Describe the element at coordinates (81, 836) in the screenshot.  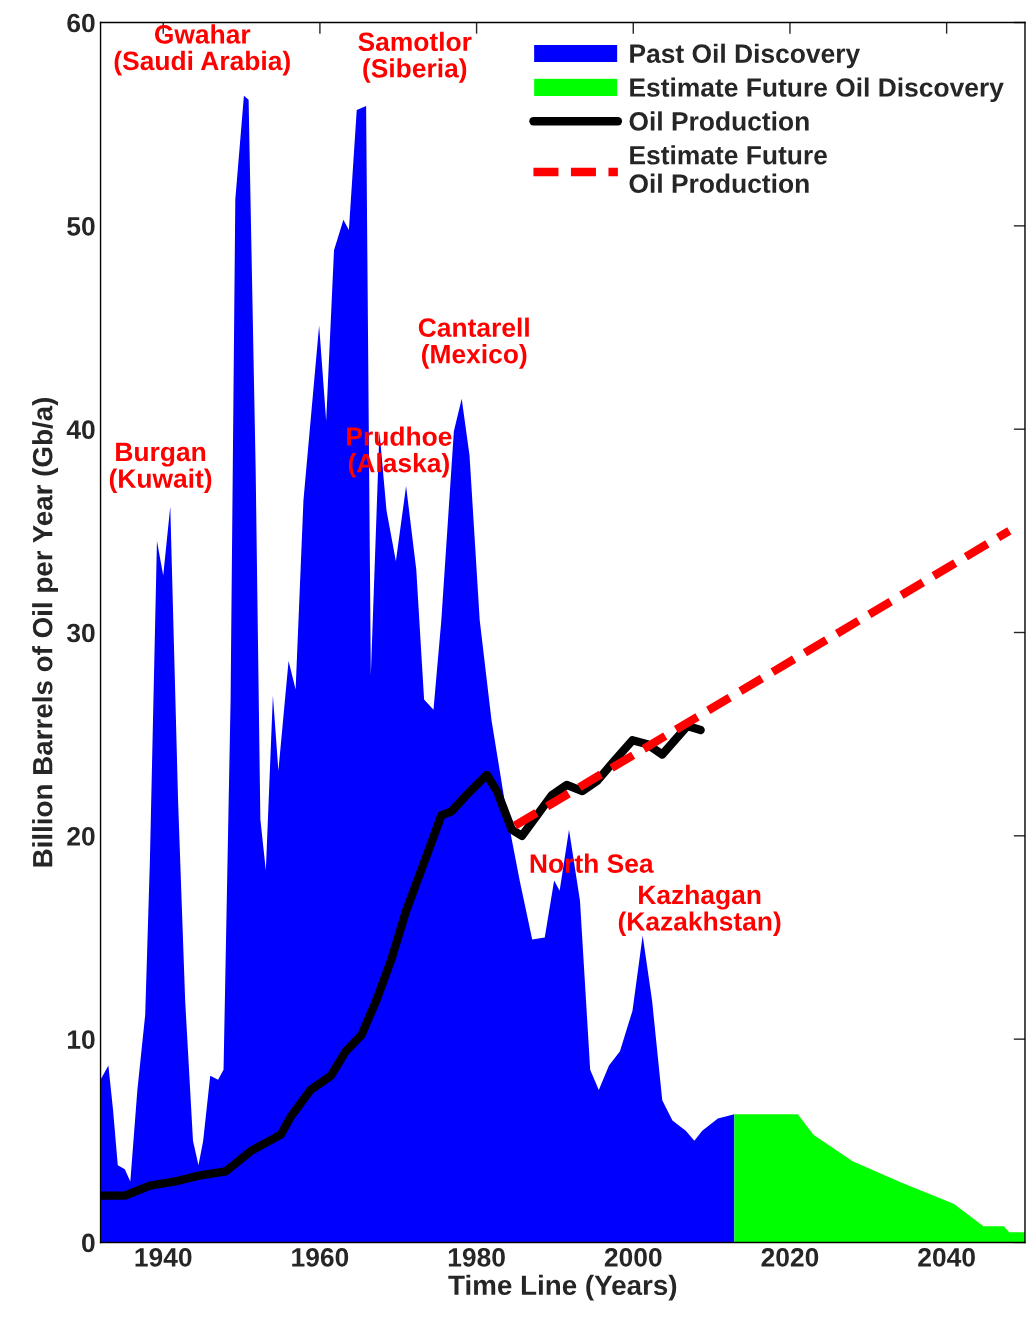
I see `y-tick-label: 20` at that location.